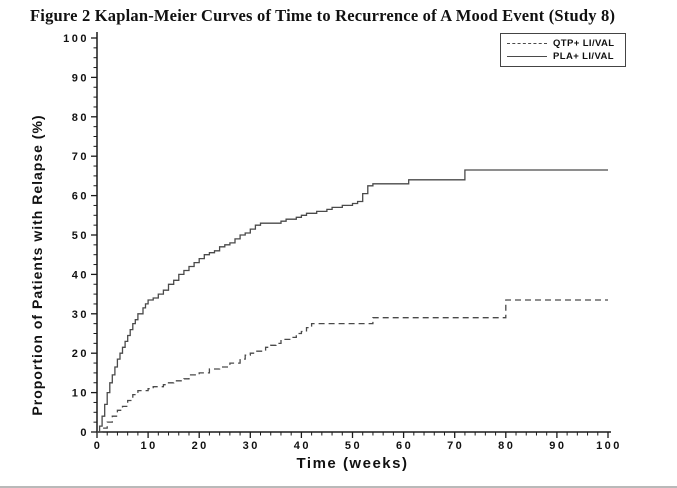 The width and height of the screenshot is (677, 488). Describe the element at coordinates (527, 43) in the screenshot. I see `dashed-line-sample-icon` at that location.